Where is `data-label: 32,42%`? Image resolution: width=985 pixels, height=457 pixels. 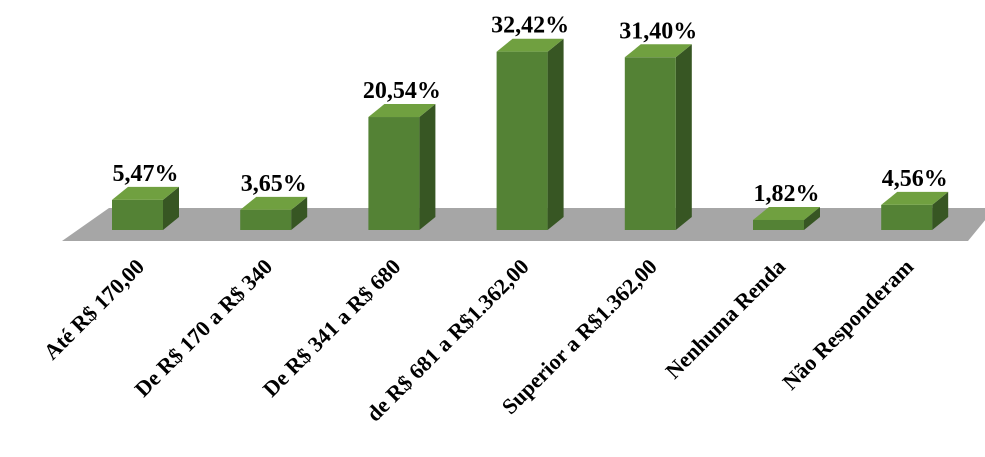
data-label: 32,42% is located at coordinates (530, 26).